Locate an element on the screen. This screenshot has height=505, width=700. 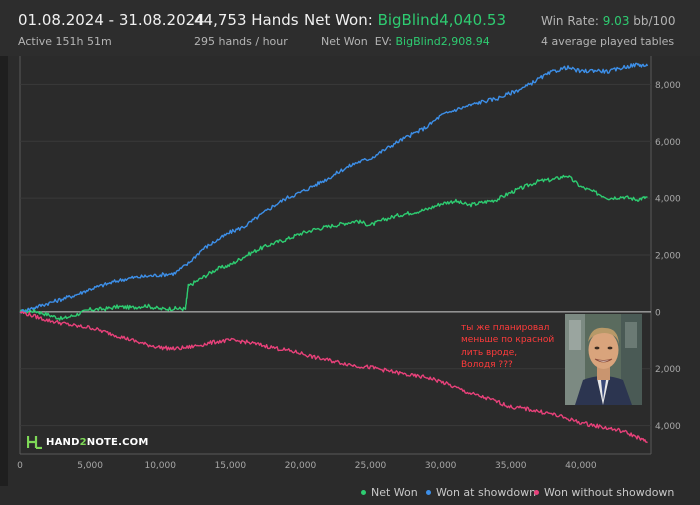
legend-dot-no-showdown is located at coordinates (536, 492).